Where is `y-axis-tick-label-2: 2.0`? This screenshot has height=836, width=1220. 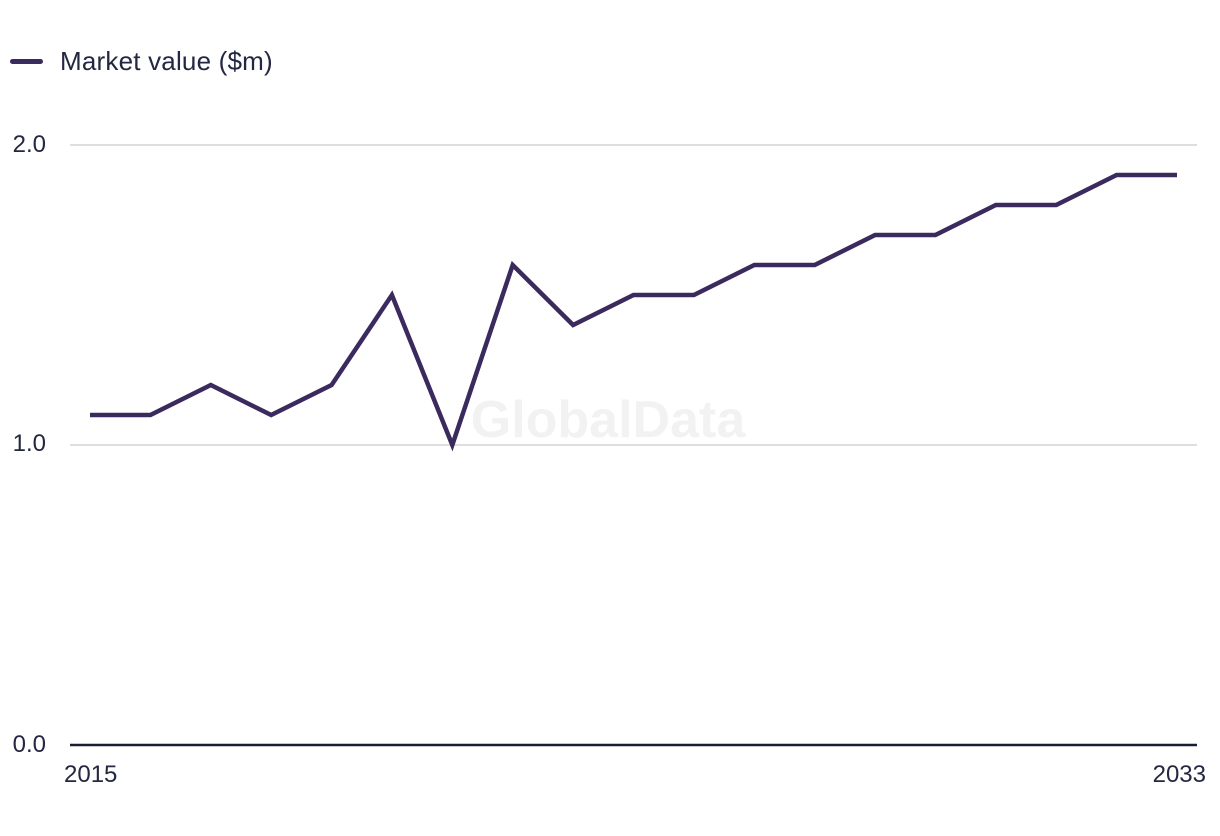 y-axis-tick-label-2: 2.0 is located at coordinates (29, 144).